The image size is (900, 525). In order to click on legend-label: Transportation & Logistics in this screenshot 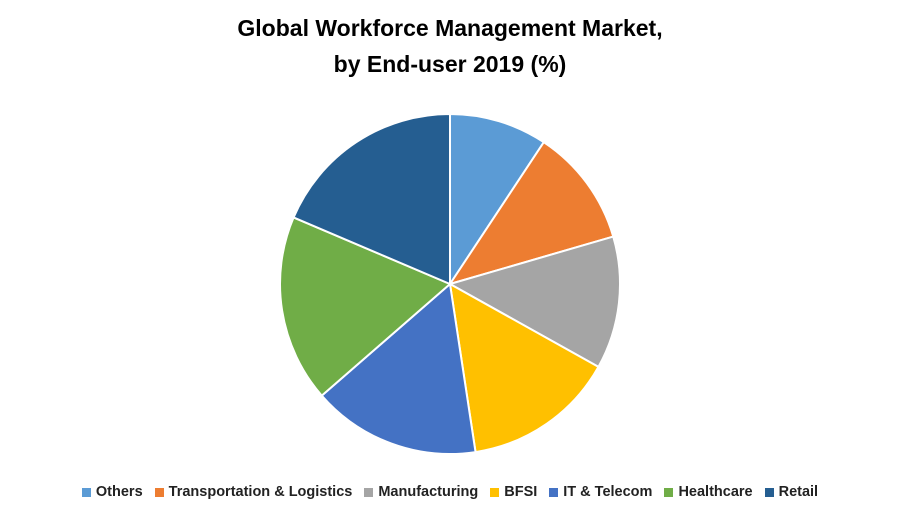, I will do `click(260, 492)`.